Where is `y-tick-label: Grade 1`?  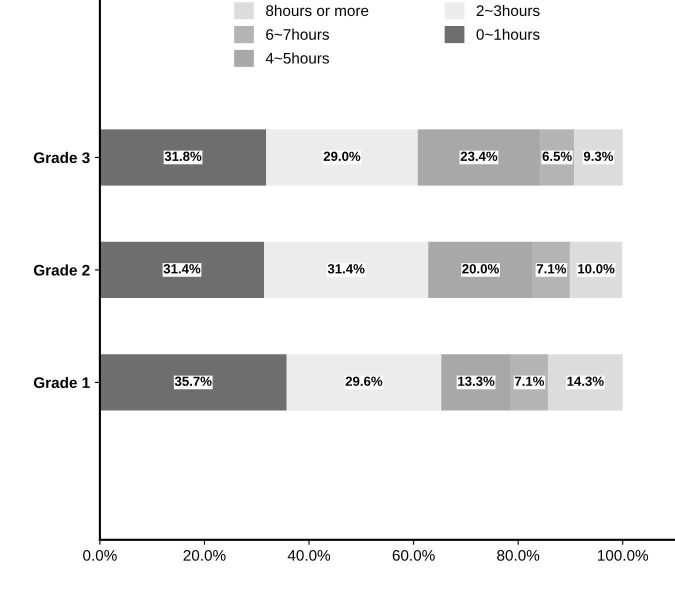
y-tick-label: Grade 1 is located at coordinates (62, 382).